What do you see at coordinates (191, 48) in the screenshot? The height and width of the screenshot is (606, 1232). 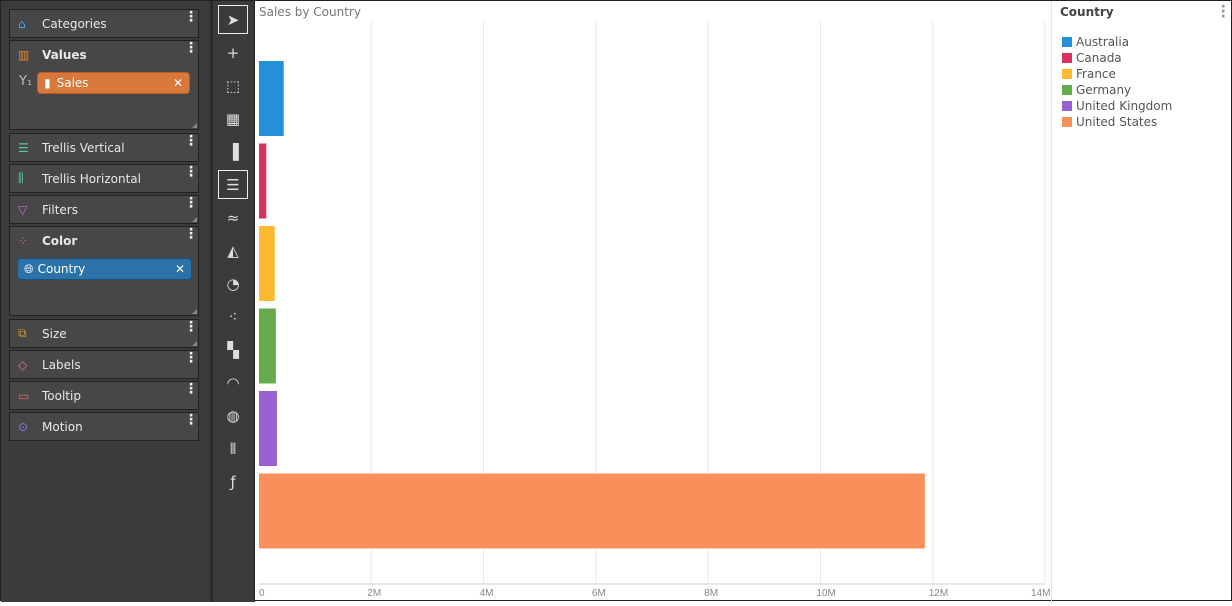 I see `values-menu-icon: ⋮` at bounding box center [191, 48].